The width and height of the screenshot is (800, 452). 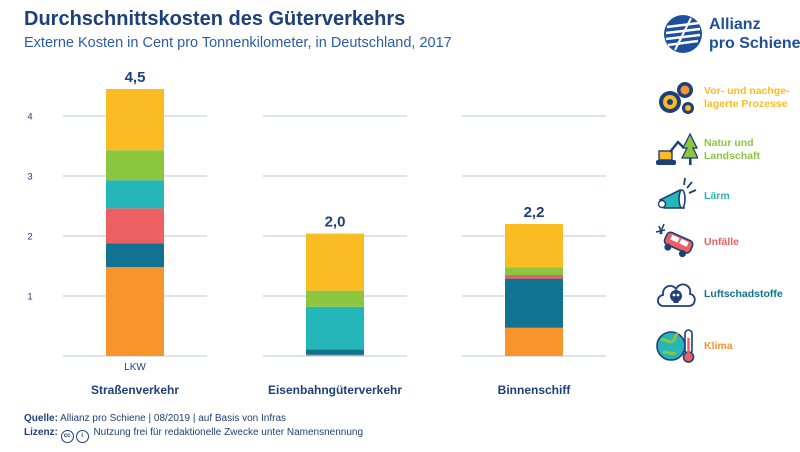 I want to click on legend-label: Luftschadstoffe, so click(x=743, y=293).